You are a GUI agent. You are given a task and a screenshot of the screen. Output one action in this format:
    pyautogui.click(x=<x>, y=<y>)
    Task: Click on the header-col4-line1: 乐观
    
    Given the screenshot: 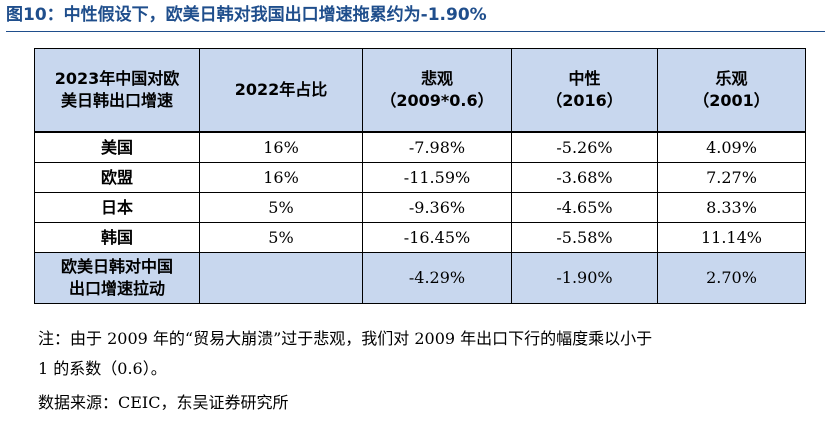 What is the action you would take?
    pyautogui.click(x=731, y=78)
    